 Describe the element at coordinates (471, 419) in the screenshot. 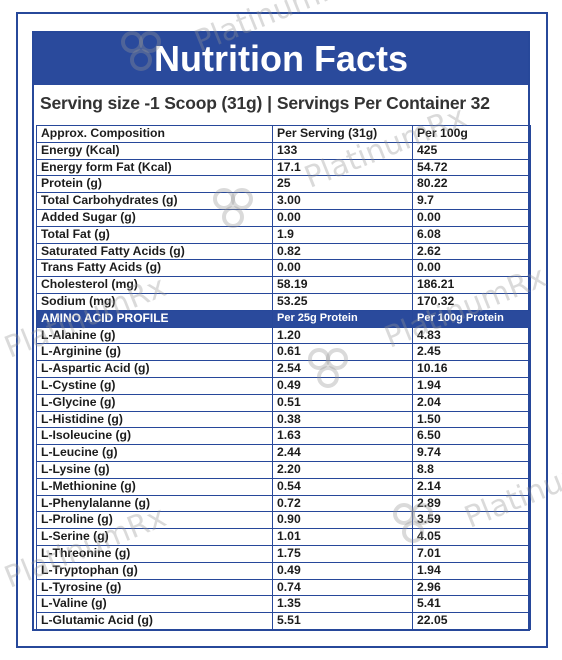

I see `per-100g-value: 1.50` at that location.